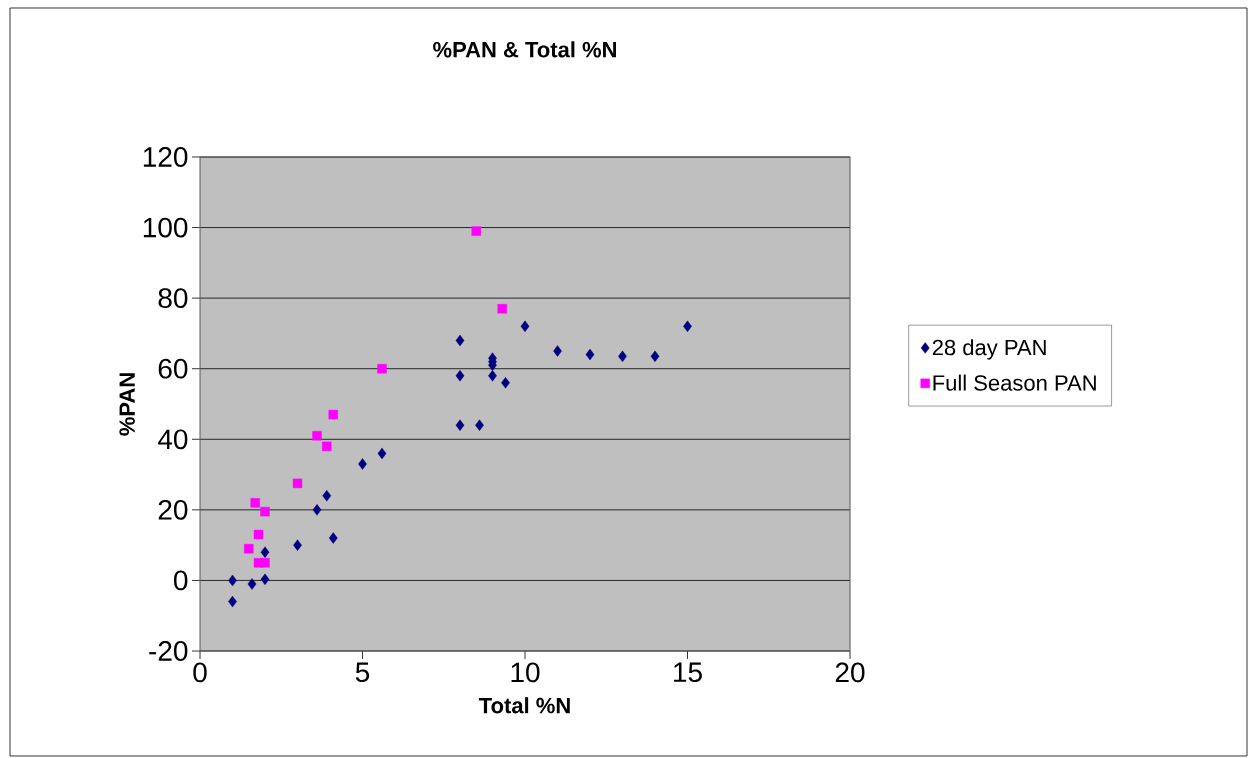  Describe the element at coordinates (525, 672) in the screenshot. I see `x-tick-label: 10` at that location.